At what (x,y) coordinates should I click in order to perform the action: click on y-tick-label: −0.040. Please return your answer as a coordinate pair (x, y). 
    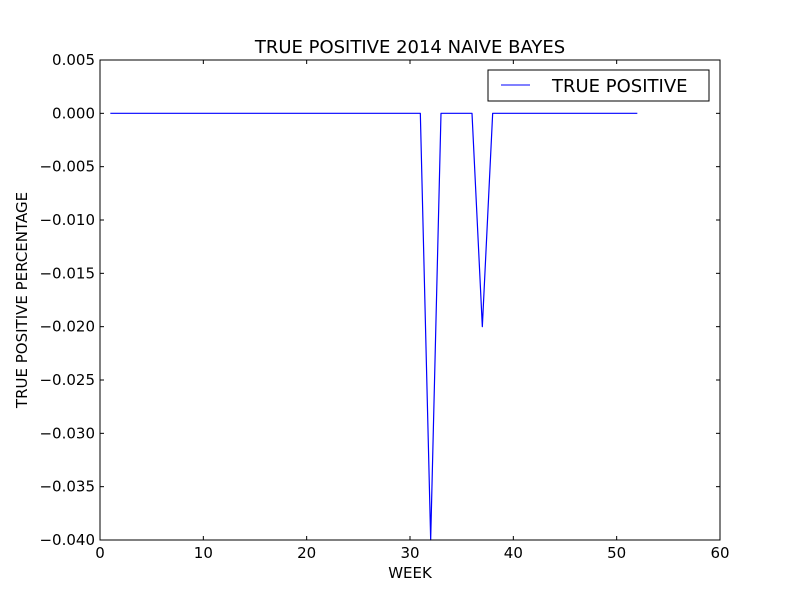
    Looking at the image, I should click on (67, 540).